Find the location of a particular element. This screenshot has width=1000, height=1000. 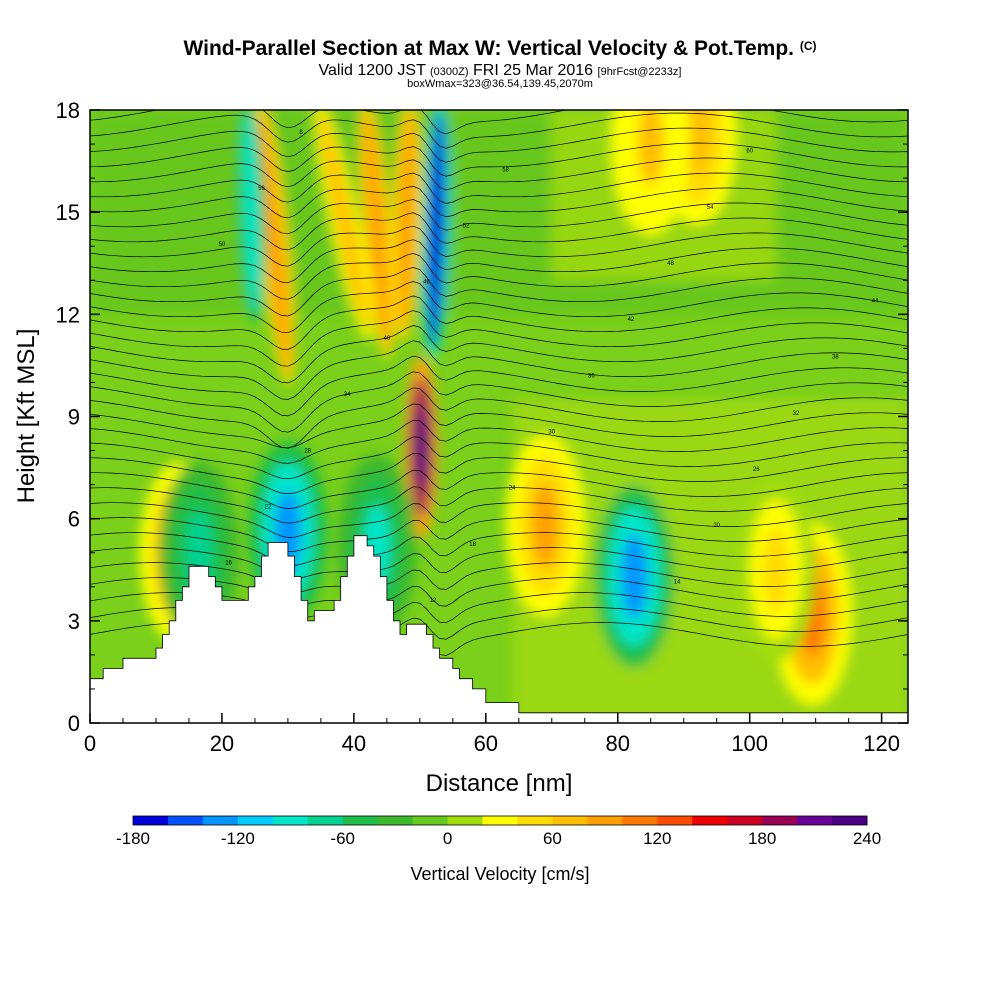

x-tick-label: 0 is located at coordinates (90, 743).